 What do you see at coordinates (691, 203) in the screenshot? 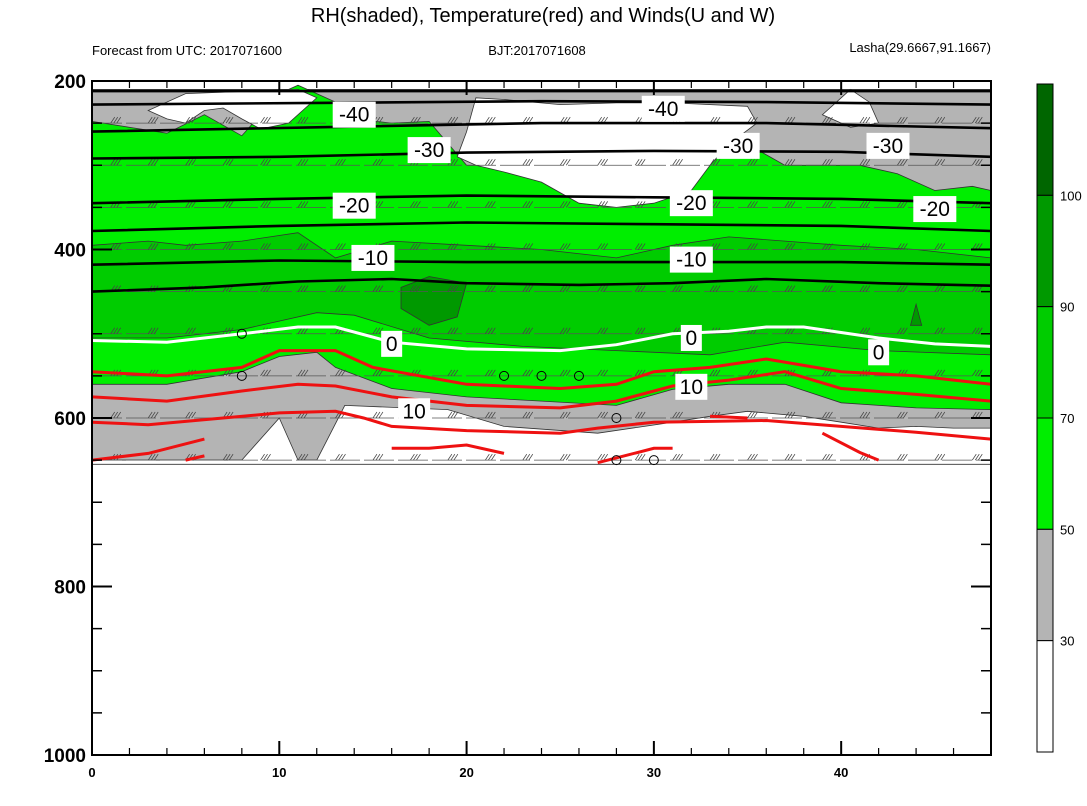
I see `contour-label: -20` at bounding box center [691, 203].